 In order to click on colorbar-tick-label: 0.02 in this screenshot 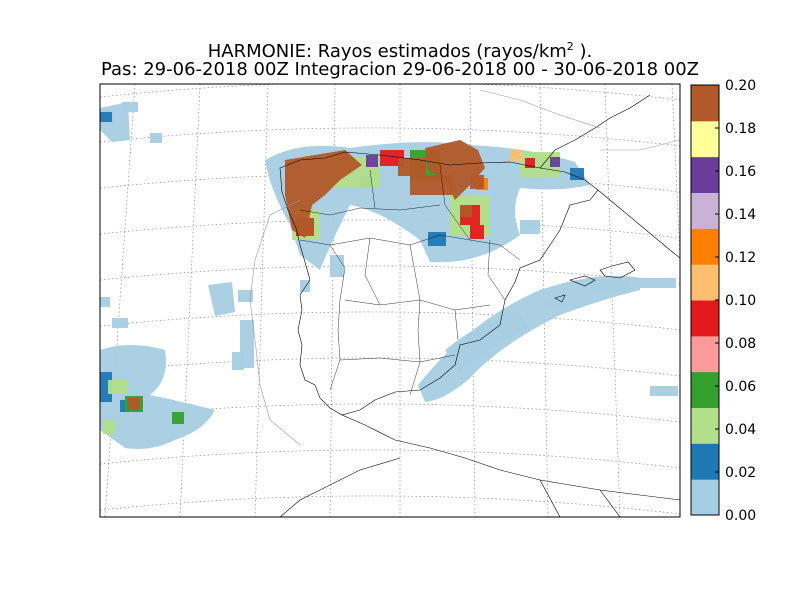, I will do `click(740, 473)`.